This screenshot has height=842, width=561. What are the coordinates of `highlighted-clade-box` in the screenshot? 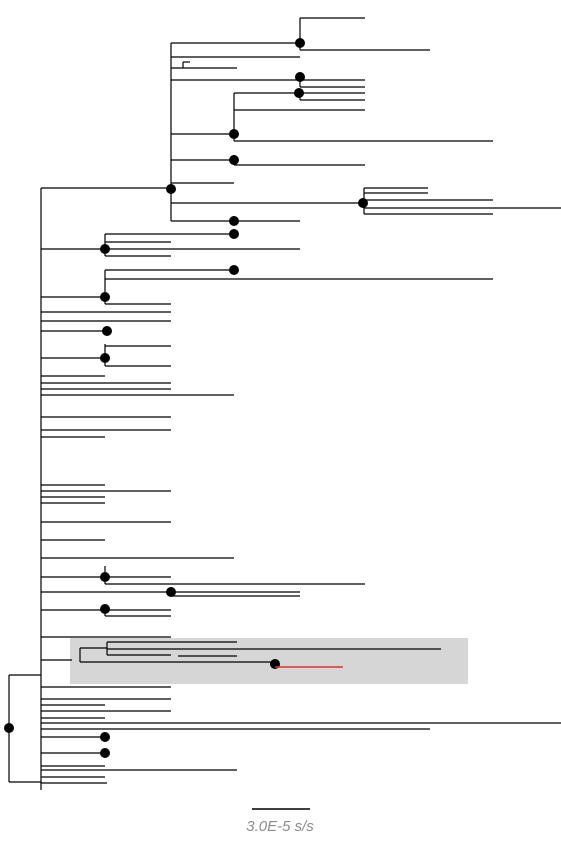 It's located at (269, 661).